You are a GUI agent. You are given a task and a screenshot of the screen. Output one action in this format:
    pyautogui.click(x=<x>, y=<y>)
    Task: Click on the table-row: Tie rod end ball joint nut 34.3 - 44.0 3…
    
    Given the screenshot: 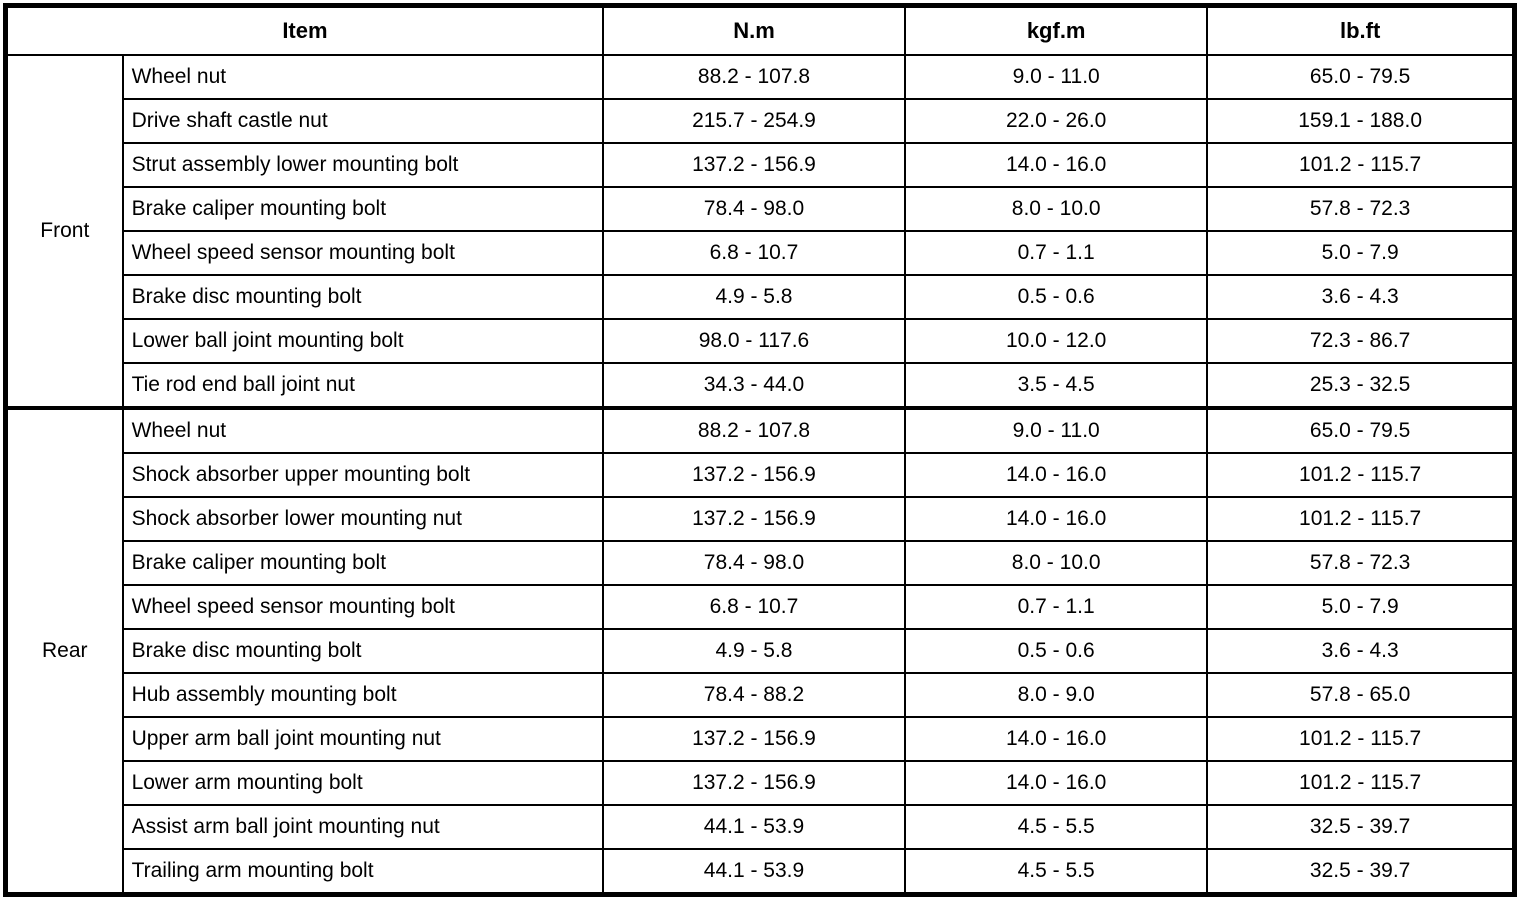 What is the action you would take?
    pyautogui.click(x=761, y=385)
    